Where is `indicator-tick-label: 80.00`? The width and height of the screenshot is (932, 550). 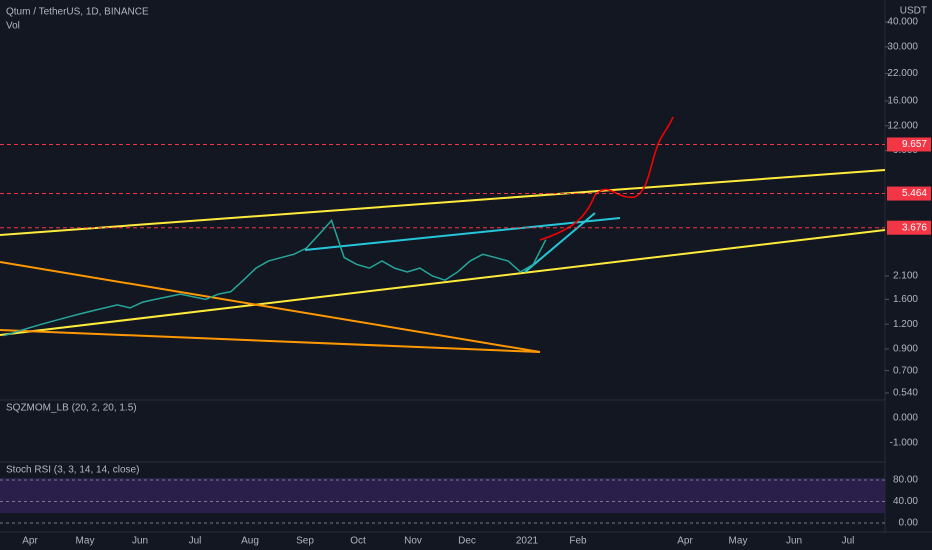
indicator-tick-label: 80.00 is located at coordinates (905, 480).